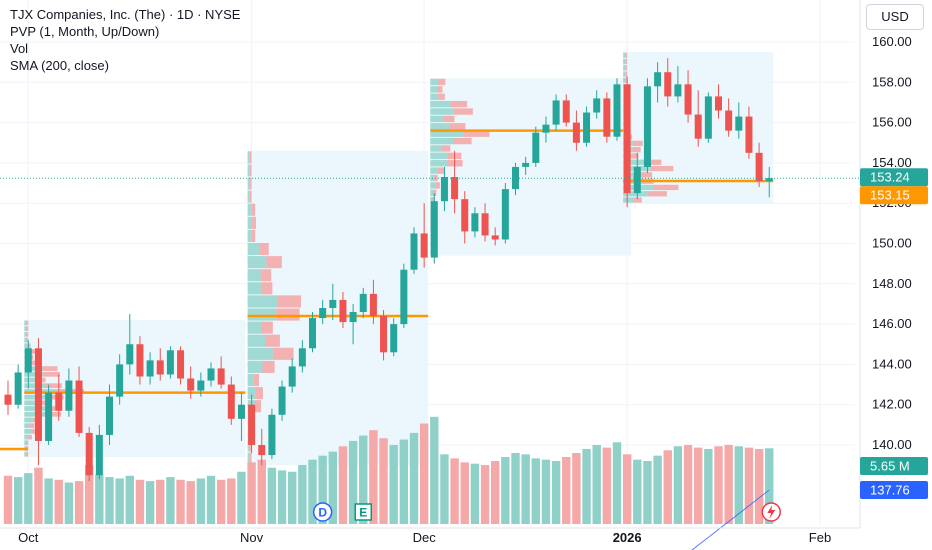 The height and width of the screenshot is (550, 932). What do you see at coordinates (59, 65) in the screenshot?
I see `indicator-sma: SMA (200, close)` at bounding box center [59, 65].